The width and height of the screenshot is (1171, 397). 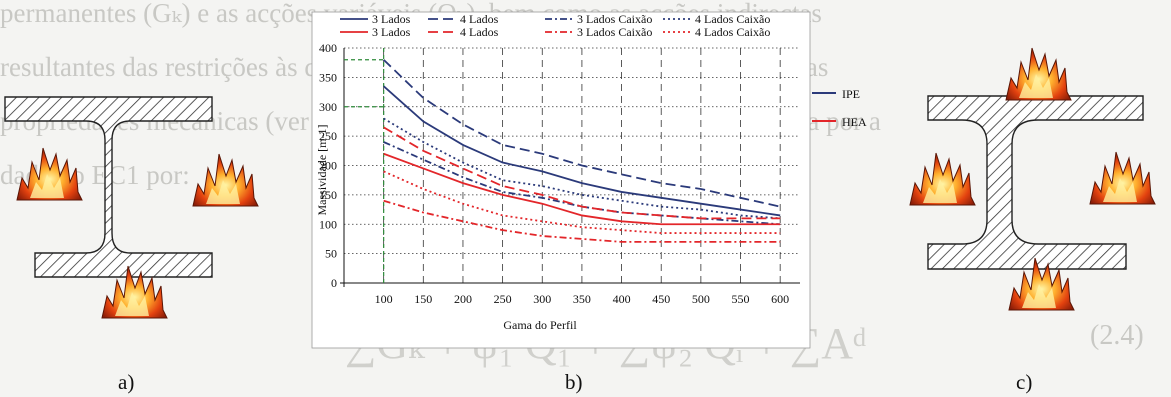 What do you see at coordinates (1035, 182) in the screenshot?
I see `i-beam-c` at bounding box center [1035, 182].